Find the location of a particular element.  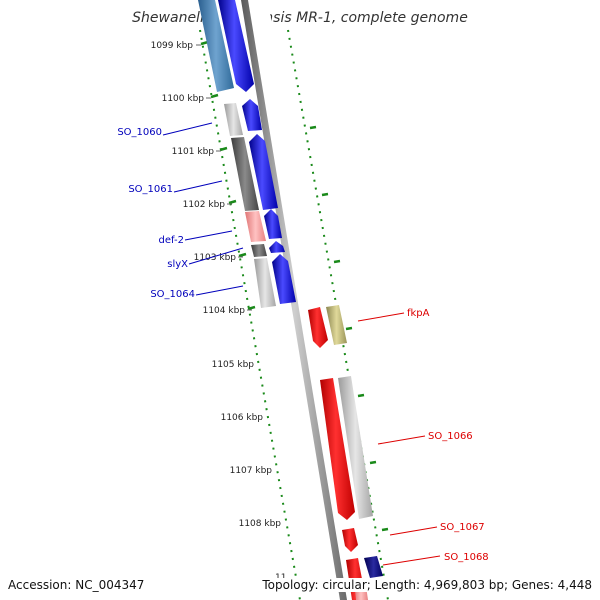

gene-label-text: slyX is located at coordinates (177, 264).